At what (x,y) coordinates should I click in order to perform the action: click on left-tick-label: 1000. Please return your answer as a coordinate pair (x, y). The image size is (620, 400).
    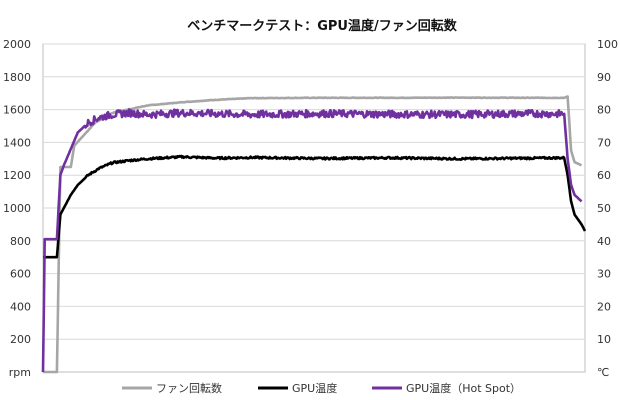
    Looking at the image, I should click on (17, 208).